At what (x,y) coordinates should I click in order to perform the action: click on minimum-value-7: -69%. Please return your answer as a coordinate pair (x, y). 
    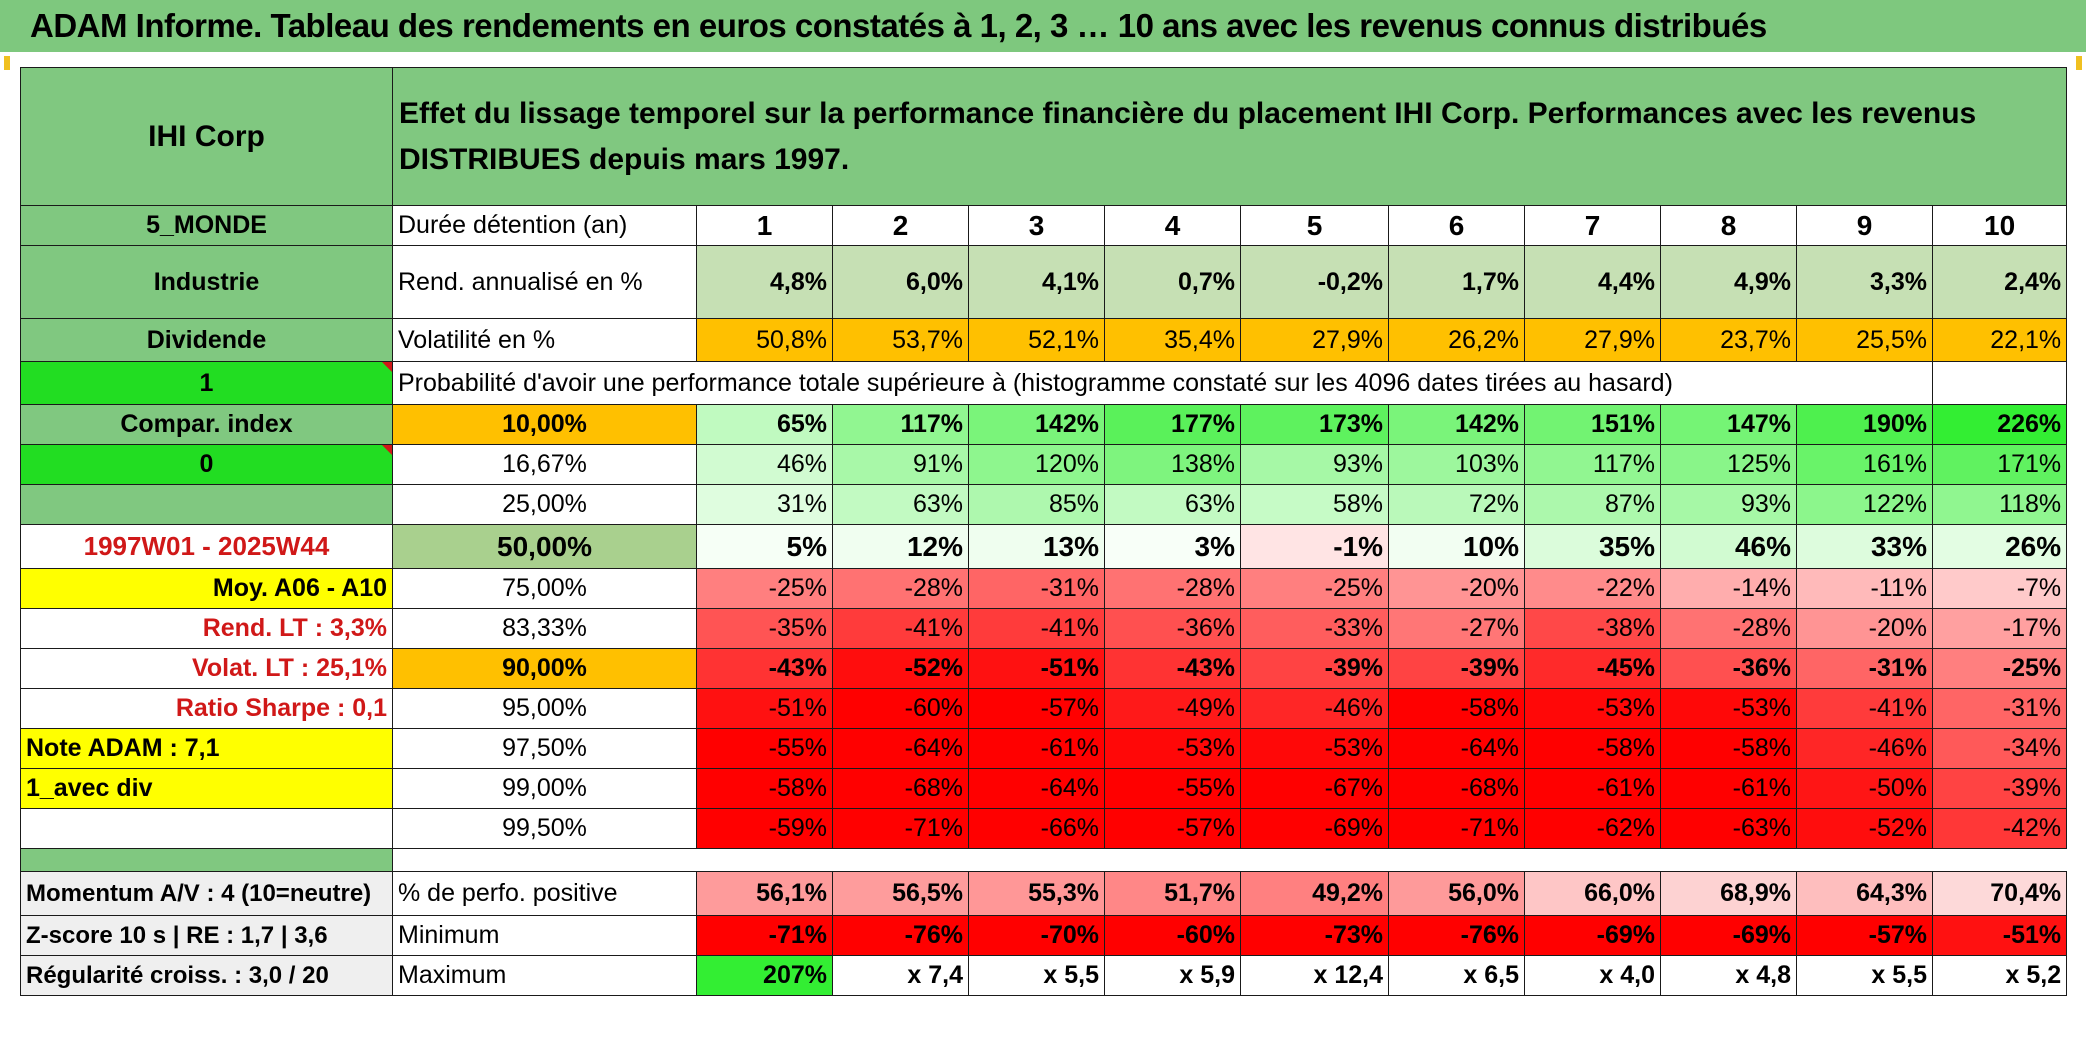
    Looking at the image, I should click on (1592, 935).